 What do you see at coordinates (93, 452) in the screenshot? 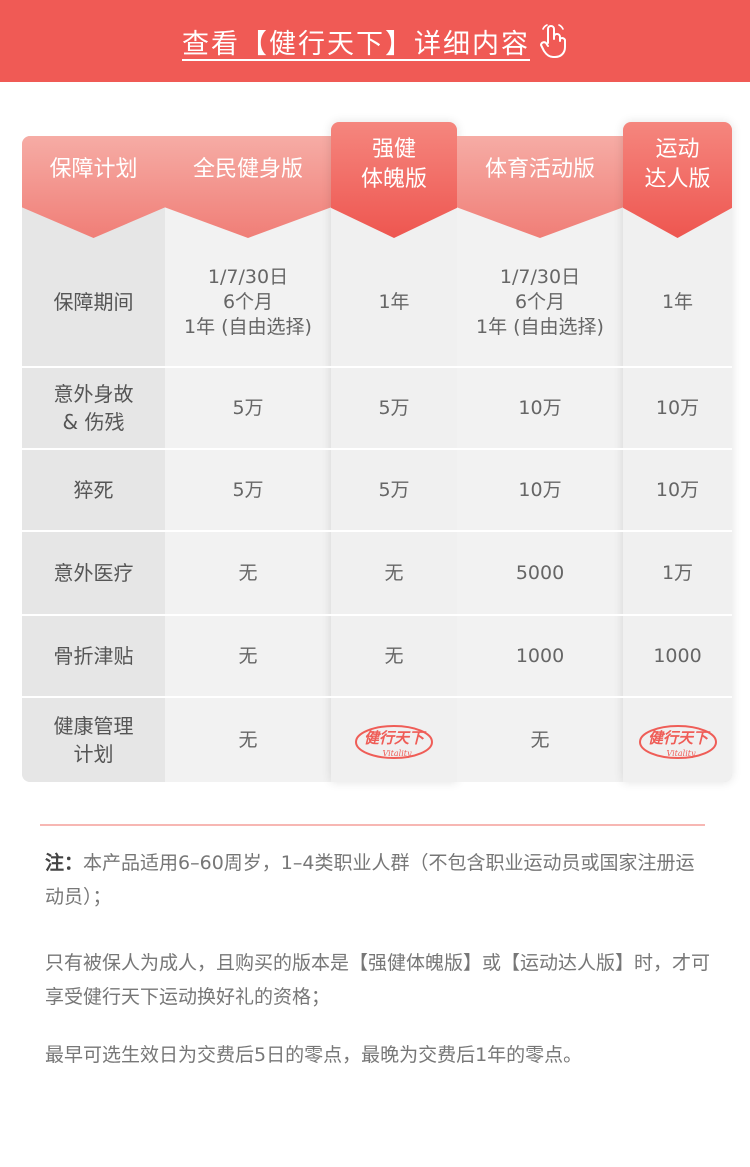
I see `column-plan-labels: 保障计划` at bounding box center [93, 452].